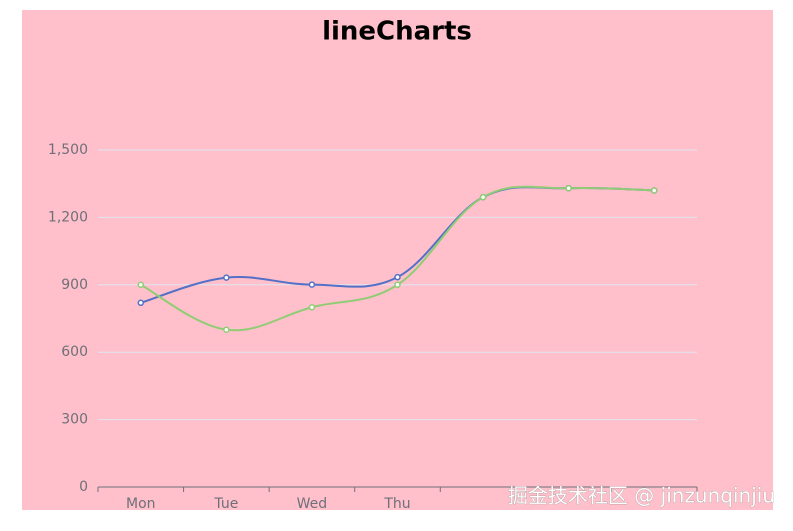 The image size is (793, 531). Describe the element at coordinates (68, 217) in the screenshot. I see `y-tick-label: 1,200` at that location.